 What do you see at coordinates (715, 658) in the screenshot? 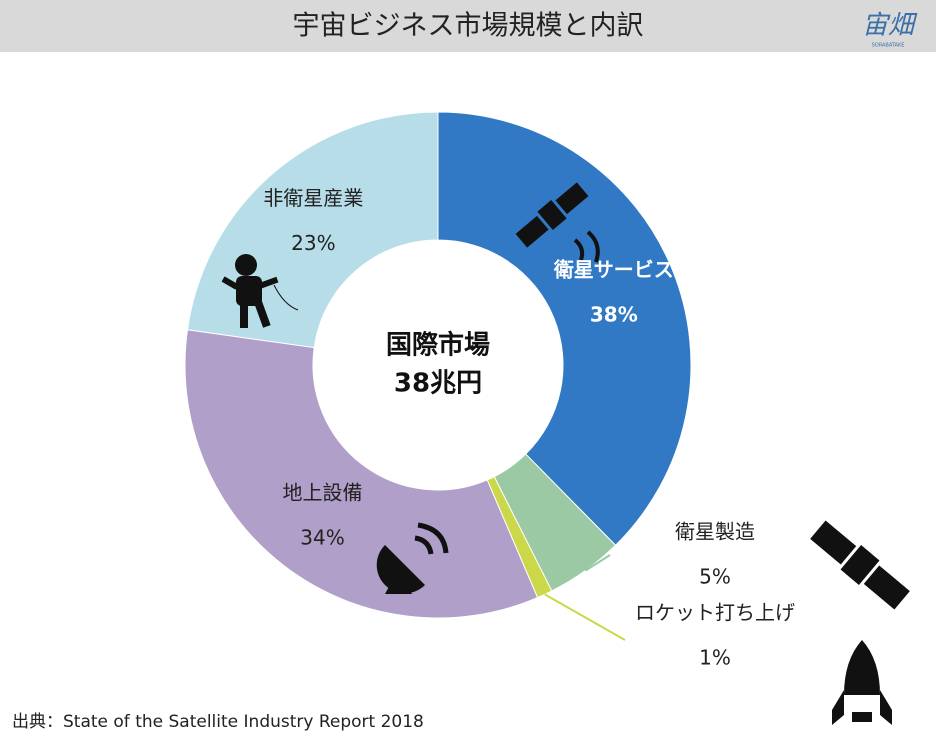
I see `value-label: 1%` at bounding box center [715, 658].